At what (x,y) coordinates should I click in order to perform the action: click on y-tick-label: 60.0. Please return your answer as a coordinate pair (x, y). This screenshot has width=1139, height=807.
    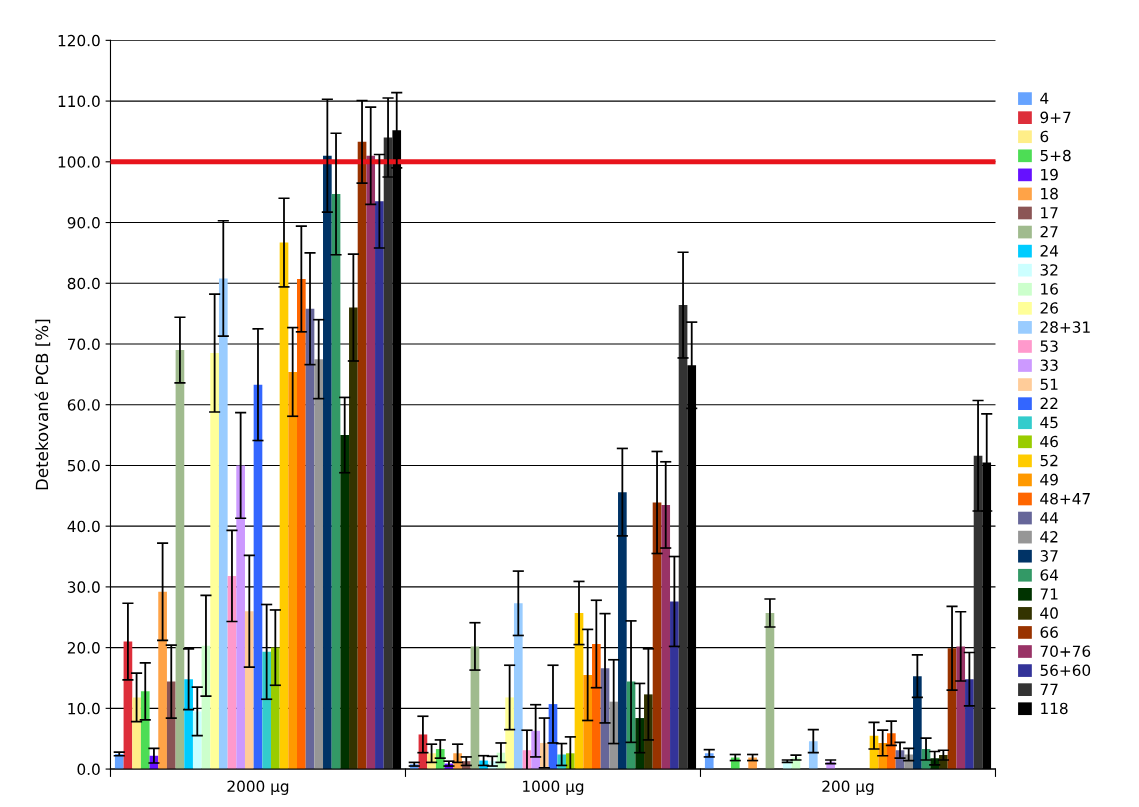
    Looking at the image, I should click on (83, 405).